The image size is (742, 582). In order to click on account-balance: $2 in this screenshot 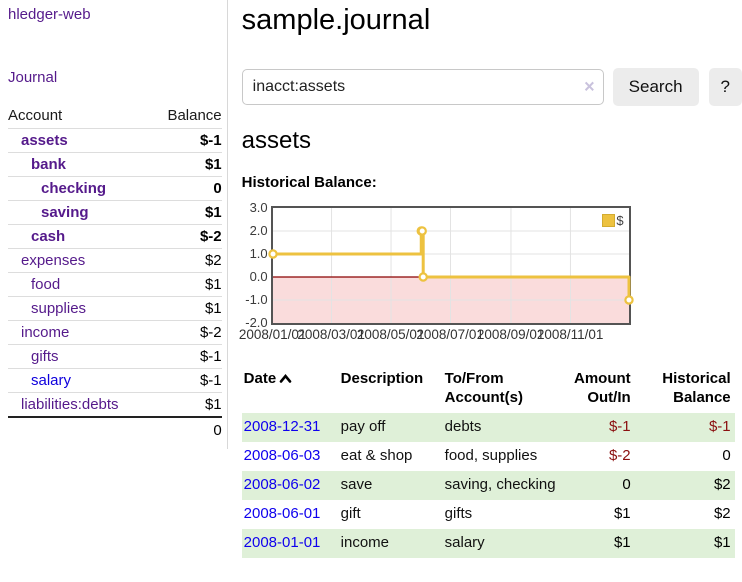, I will do `click(186, 260)`.